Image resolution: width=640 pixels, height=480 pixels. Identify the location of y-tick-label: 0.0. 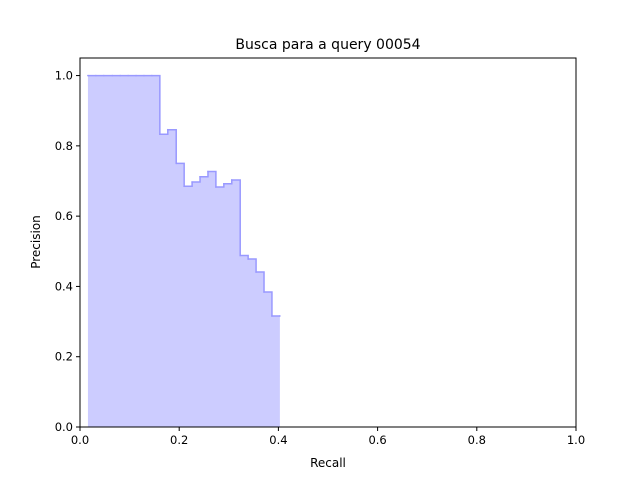
(64, 427).